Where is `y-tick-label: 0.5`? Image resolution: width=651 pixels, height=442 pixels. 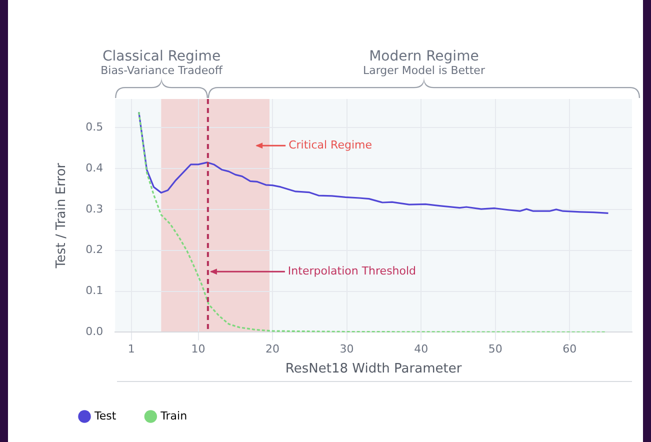 y-tick-label: 0.5 is located at coordinates (95, 127).